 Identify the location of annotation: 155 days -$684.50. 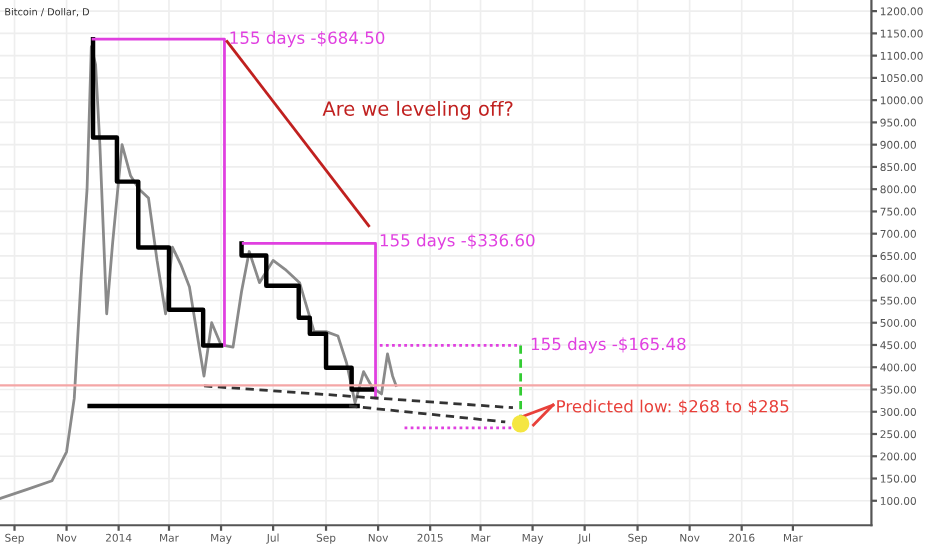
(307, 39).